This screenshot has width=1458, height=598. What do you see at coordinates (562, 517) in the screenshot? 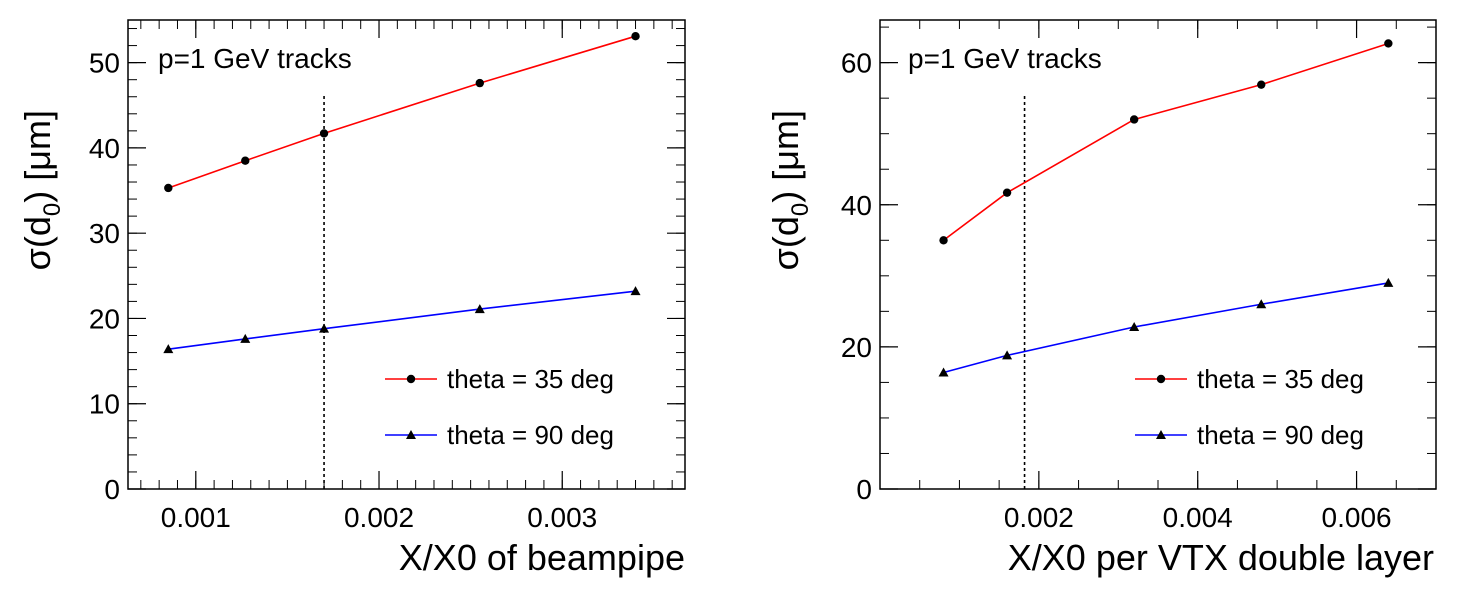
I see `x-tick-label: 0.003` at bounding box center [562, 517].